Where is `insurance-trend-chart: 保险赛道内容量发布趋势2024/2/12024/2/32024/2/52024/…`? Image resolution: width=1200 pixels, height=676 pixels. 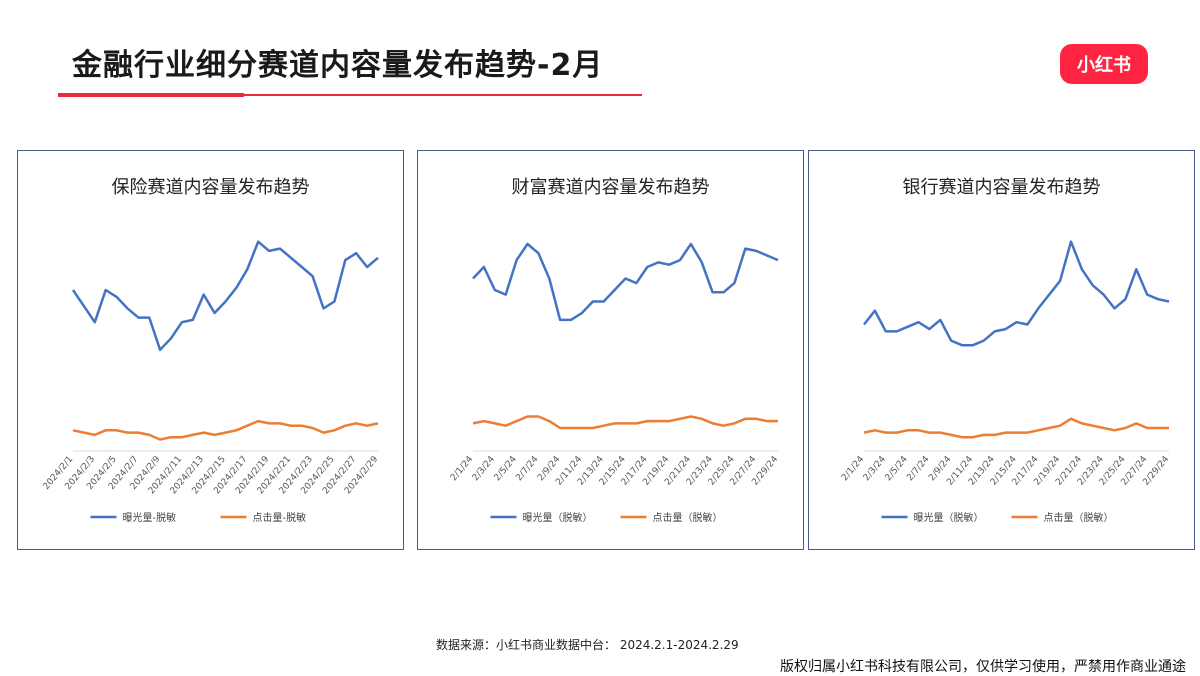
insurance-trend-chart: 保险赛道内容量发布趋势2024/2/12024/2/32024/2/52024/… is located at coordinates (211, 350).